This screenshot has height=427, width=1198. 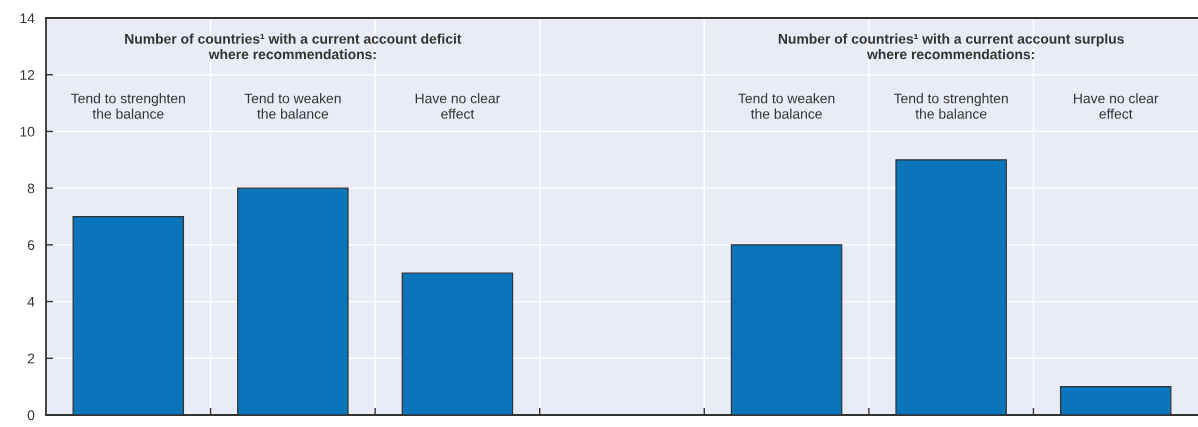 What do you see at coordinates (31, 358) in the screenshot?
I see `y-tick-label: 2` at bounding box center [31, 358].